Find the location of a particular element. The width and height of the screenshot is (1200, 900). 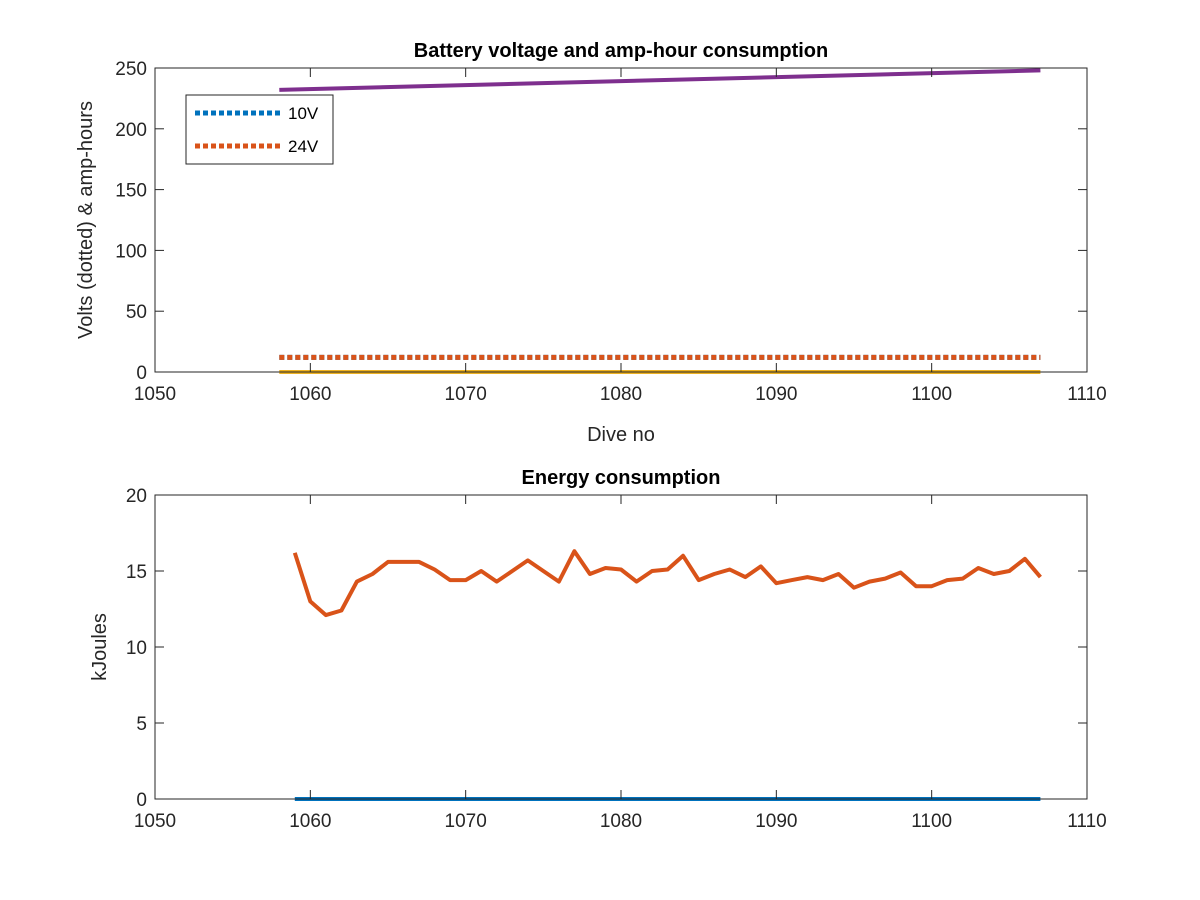

bottom-y-tick-label: 0 is located at coordinates (141, 800).